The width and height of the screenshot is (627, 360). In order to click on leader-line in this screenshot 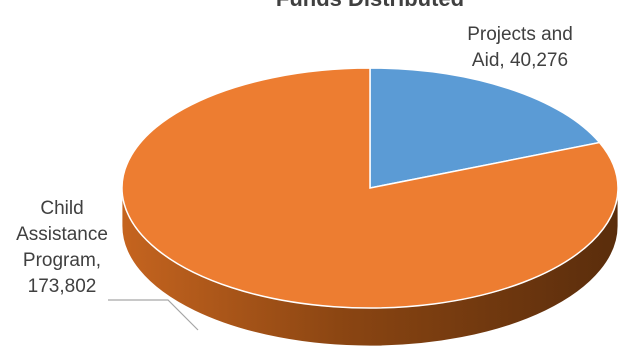, I will do `click(153, 315)`.